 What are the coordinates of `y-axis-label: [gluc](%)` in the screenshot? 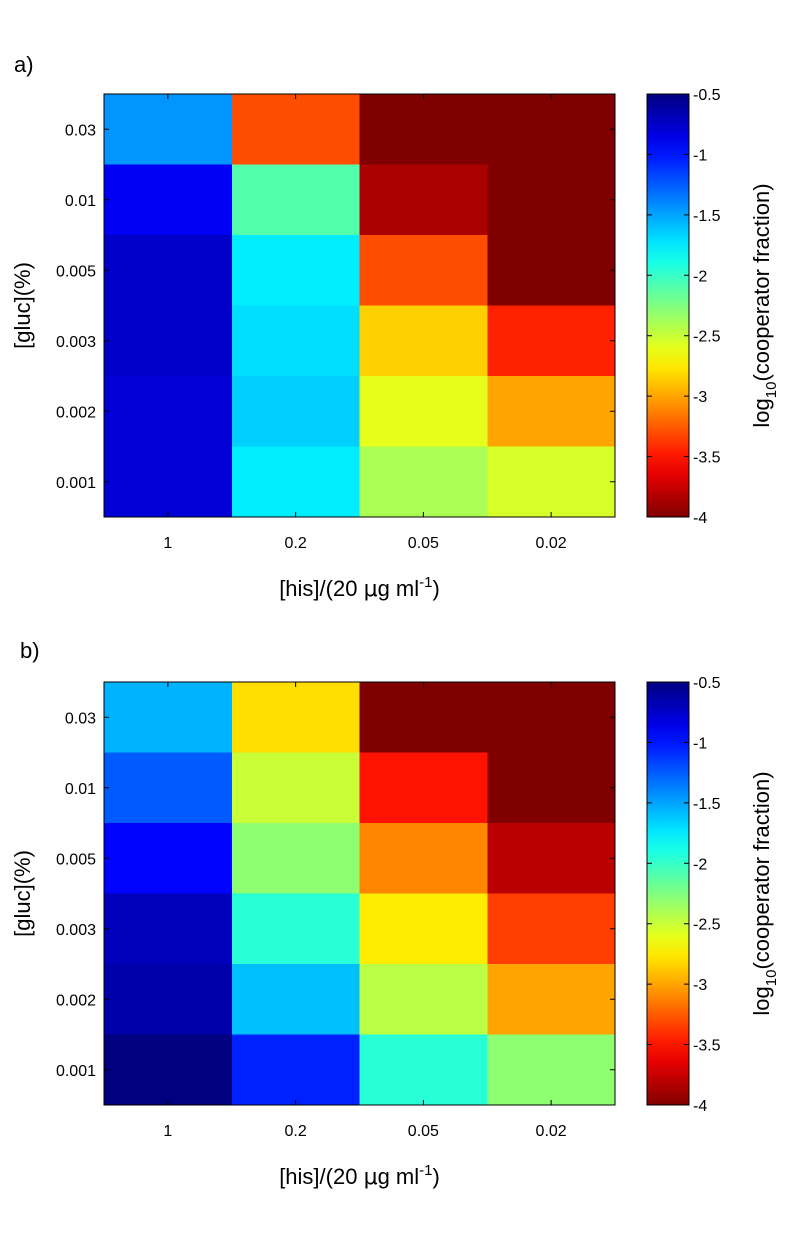 It's located at (22, 305).